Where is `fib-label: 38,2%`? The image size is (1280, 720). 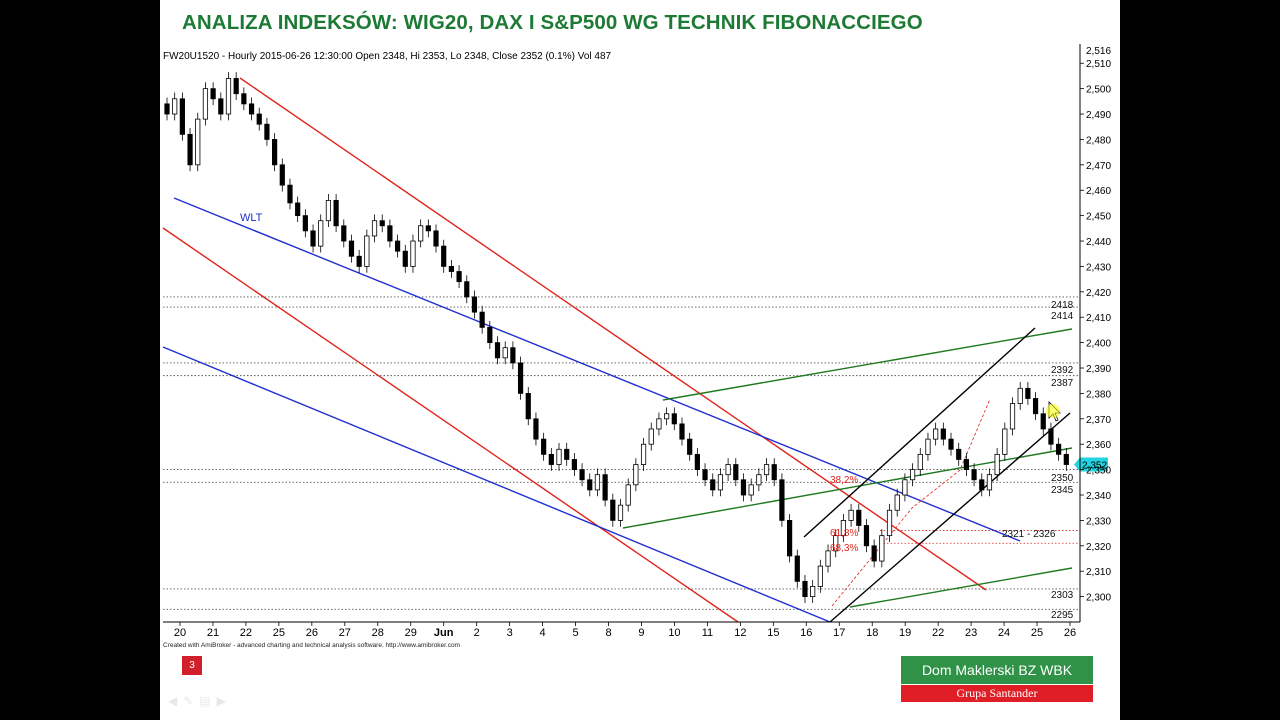 fib-label: 38,2% is located at coordinates (844, 480).